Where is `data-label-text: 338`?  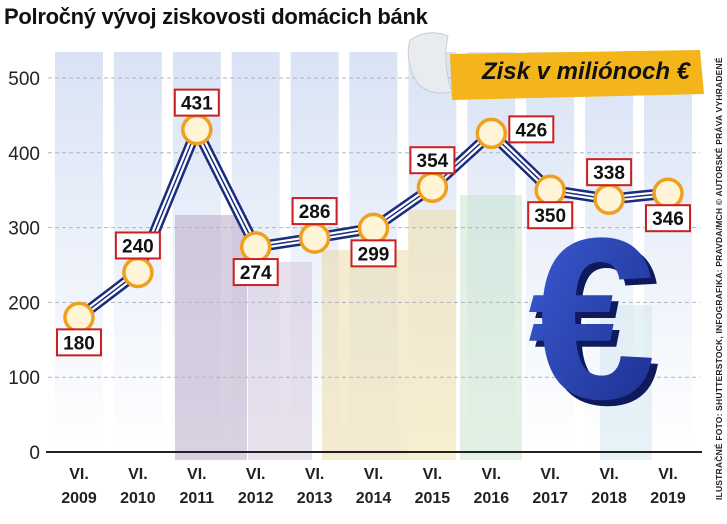
data-label-text: 338 is located at coordinates (609, 173).